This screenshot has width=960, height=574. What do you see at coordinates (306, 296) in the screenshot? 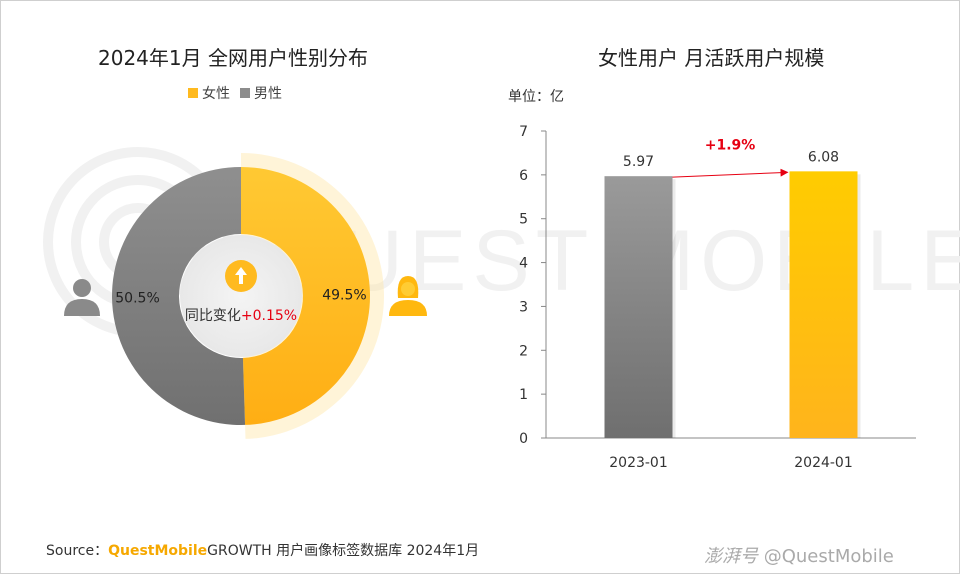
I see `pie-slice-female` at bounding box center [306, 296].